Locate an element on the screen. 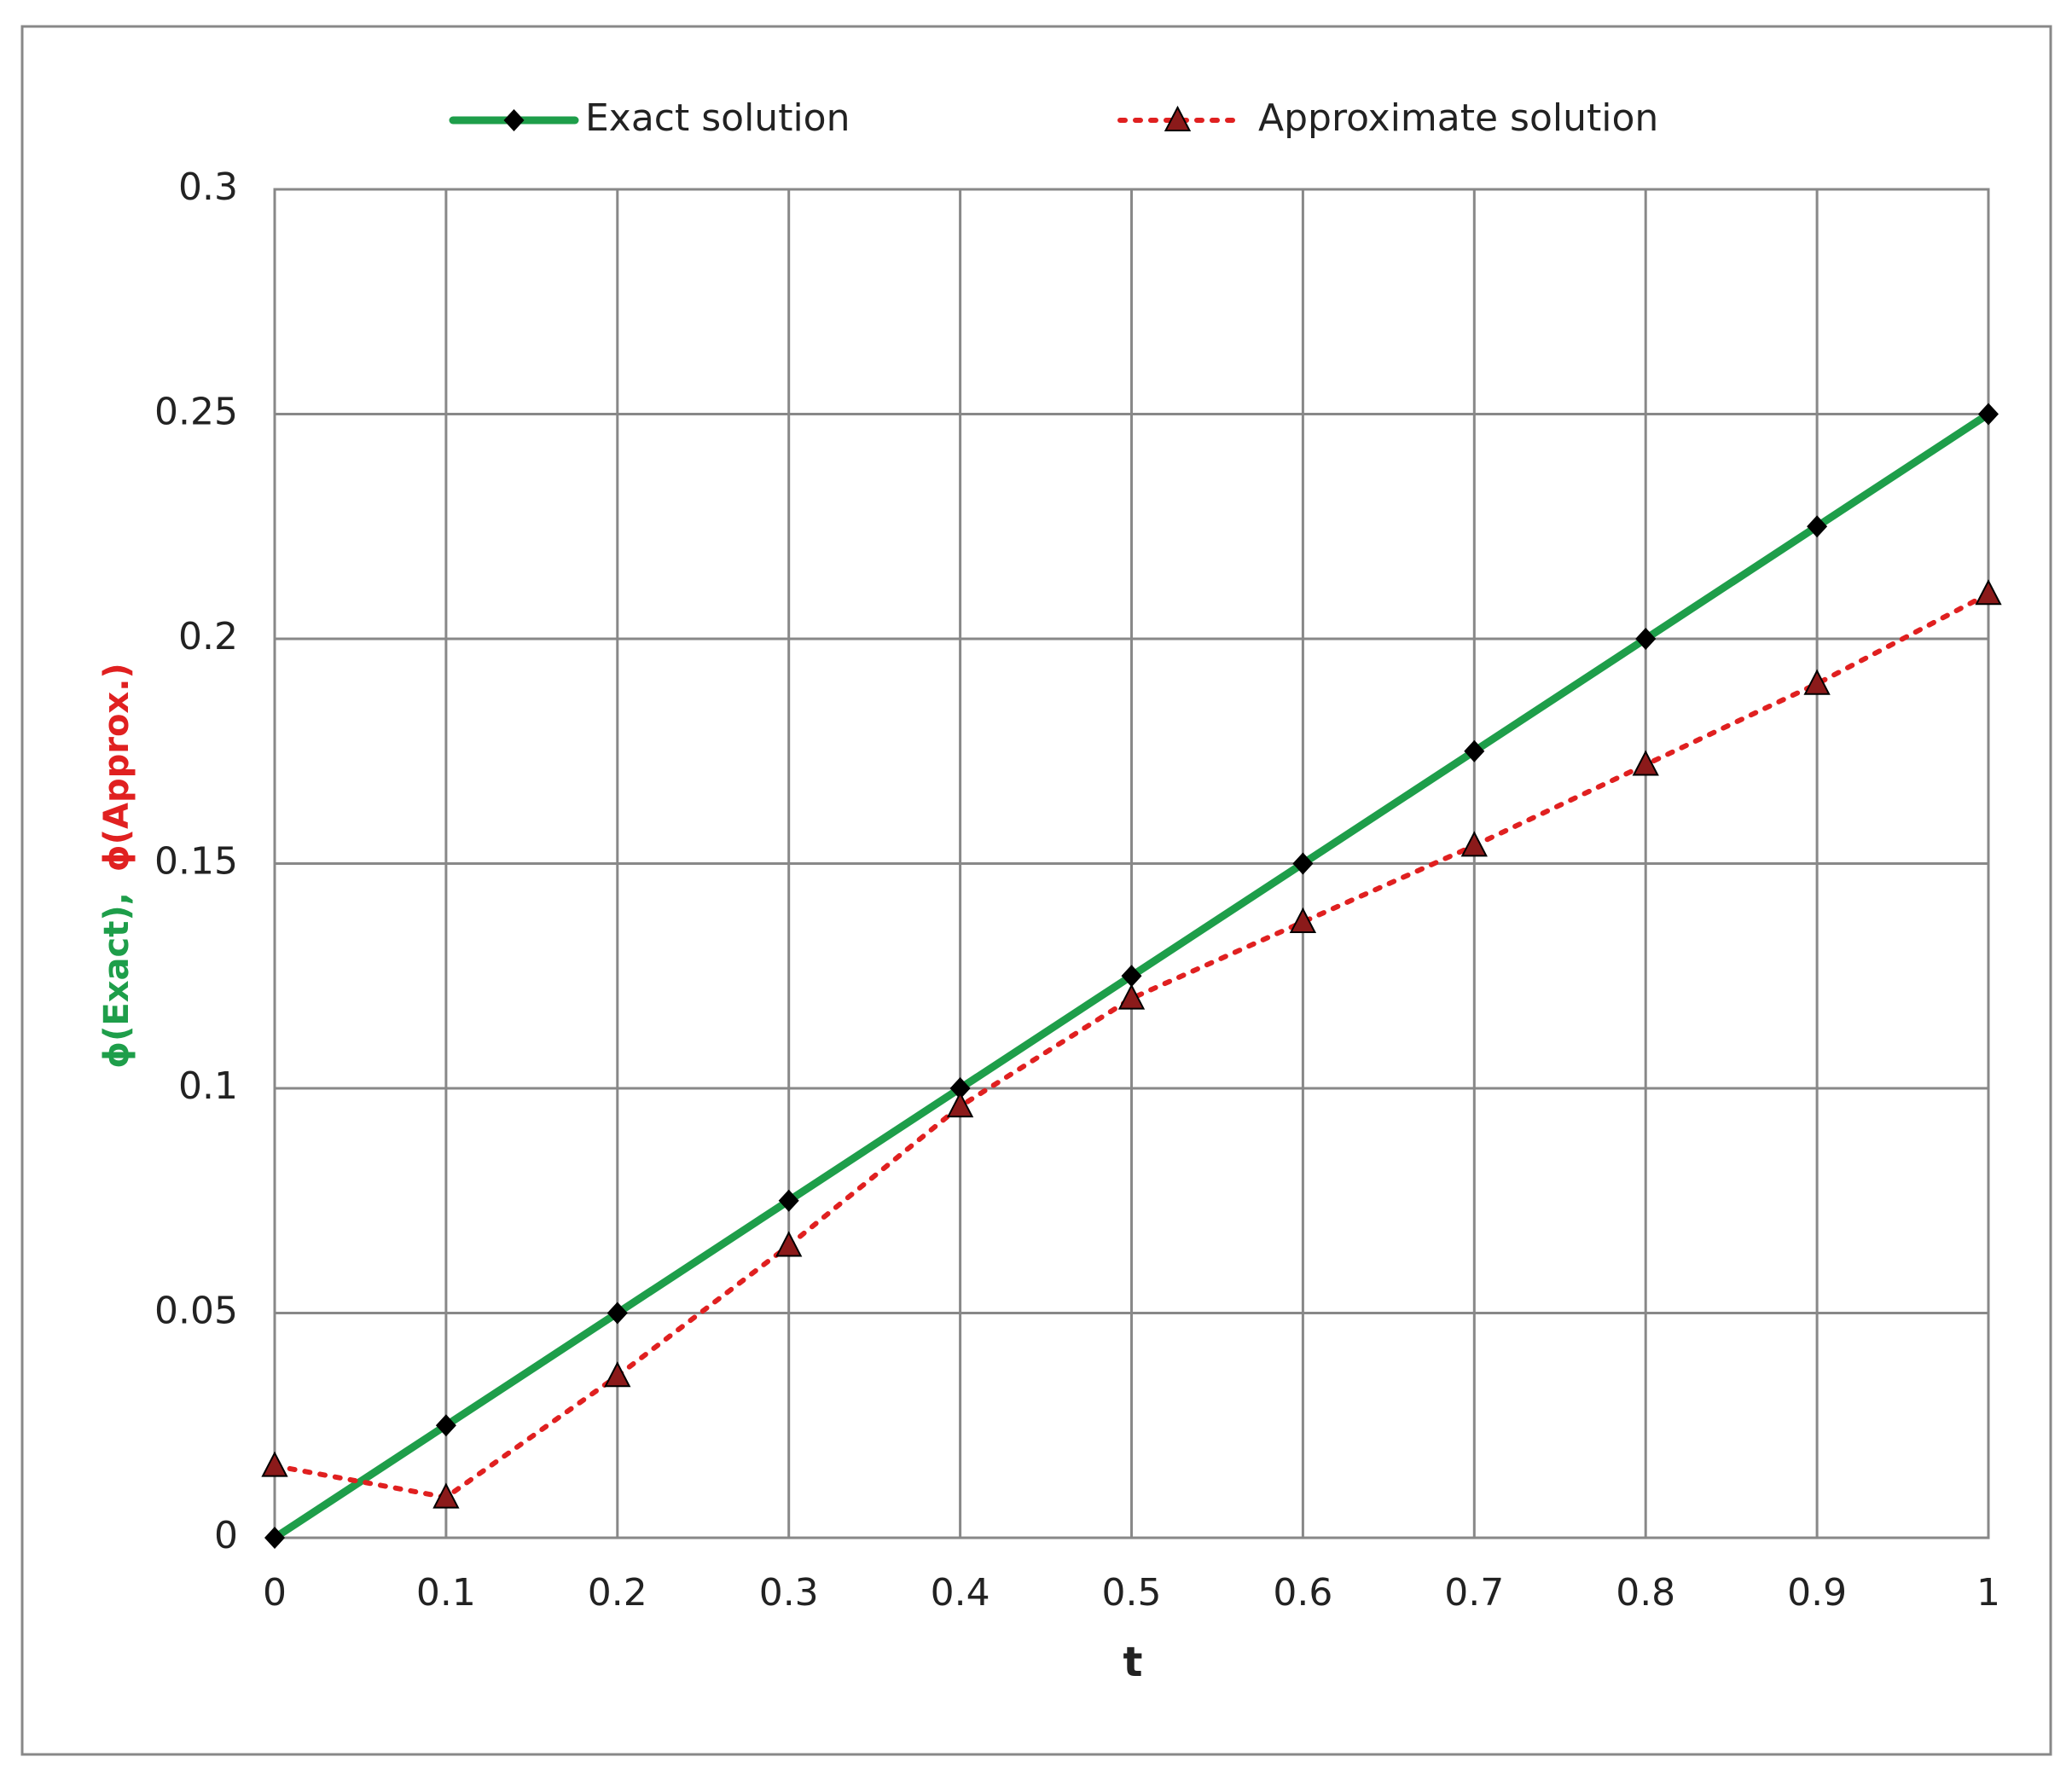 The image size is (2072, 1780). x-tick-label: 0.6 is located at coordinates (1302, 1593).